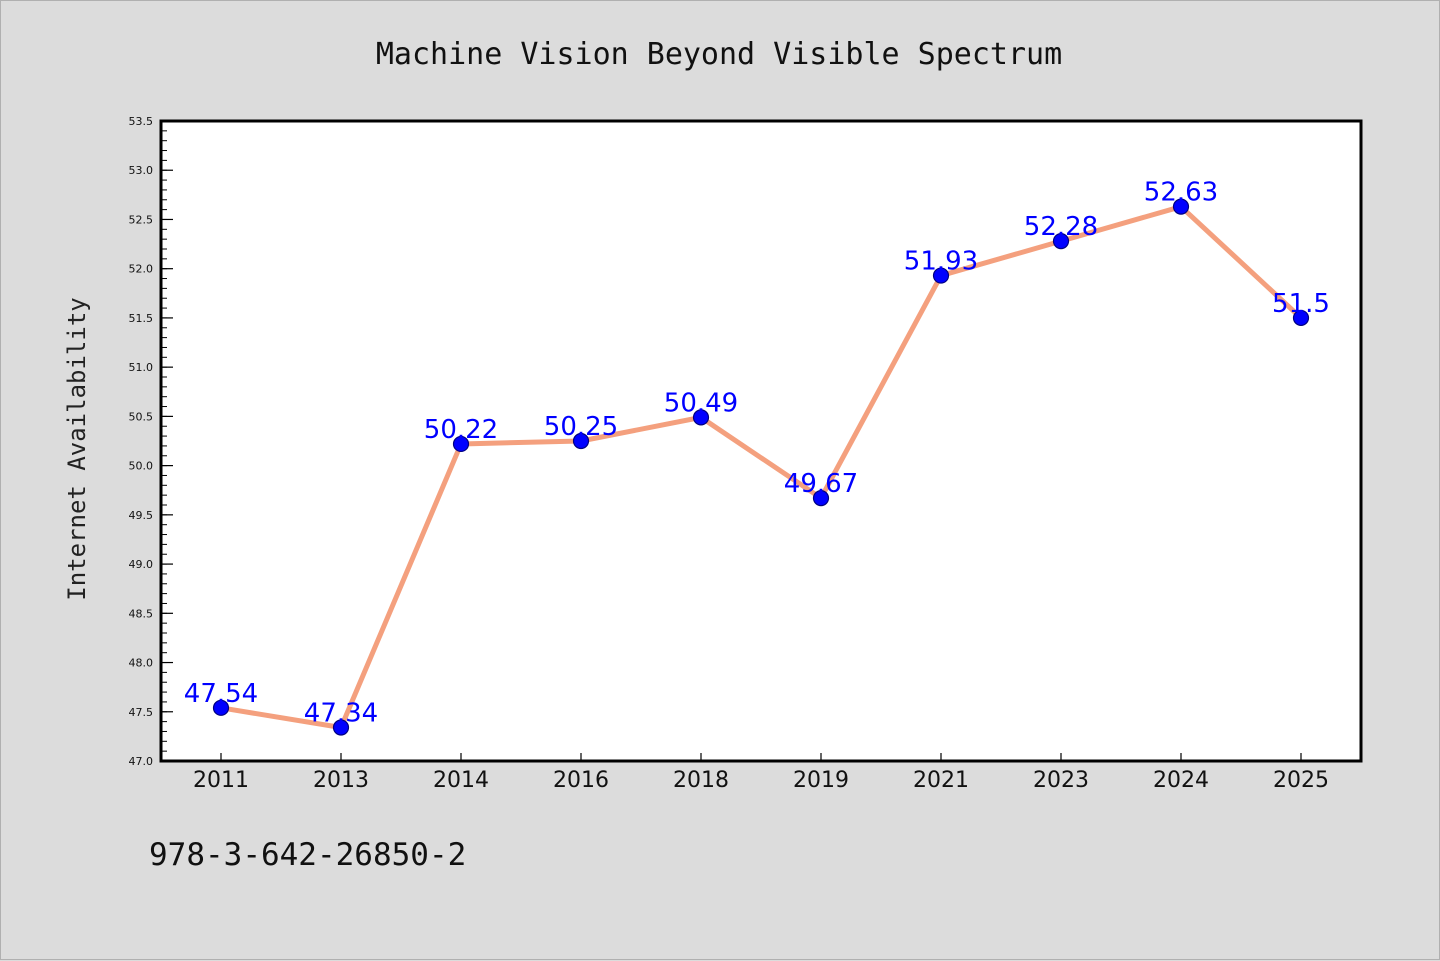  What do you see at coordinates (141, 761) in the screenshot?
I see `y-tick-label: 47.0` at bounding box center [141, 761].